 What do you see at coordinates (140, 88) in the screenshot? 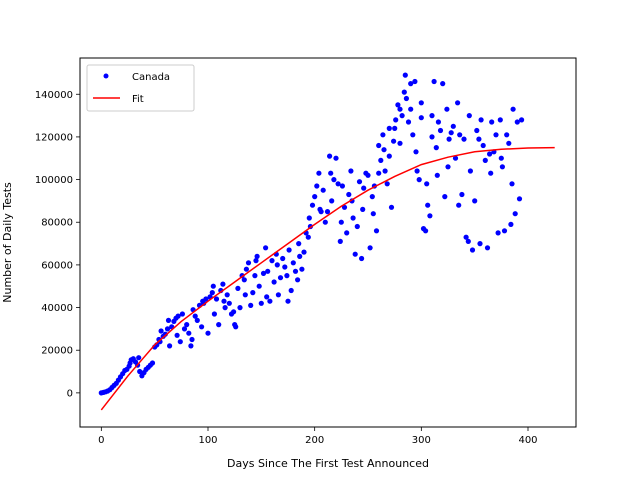
I see `legend: Canada Fit` at bounding box center [140, 88].